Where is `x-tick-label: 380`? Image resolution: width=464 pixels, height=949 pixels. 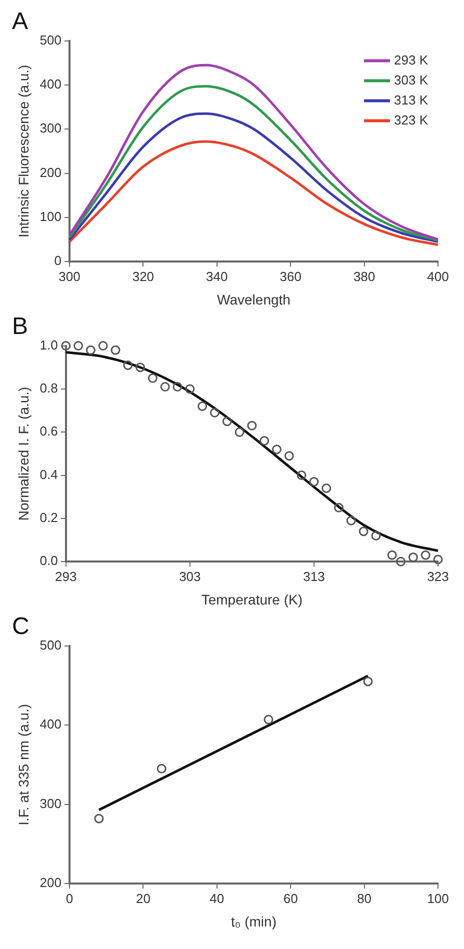
x-tick-label: 380 is located at coordinates (364, 276).